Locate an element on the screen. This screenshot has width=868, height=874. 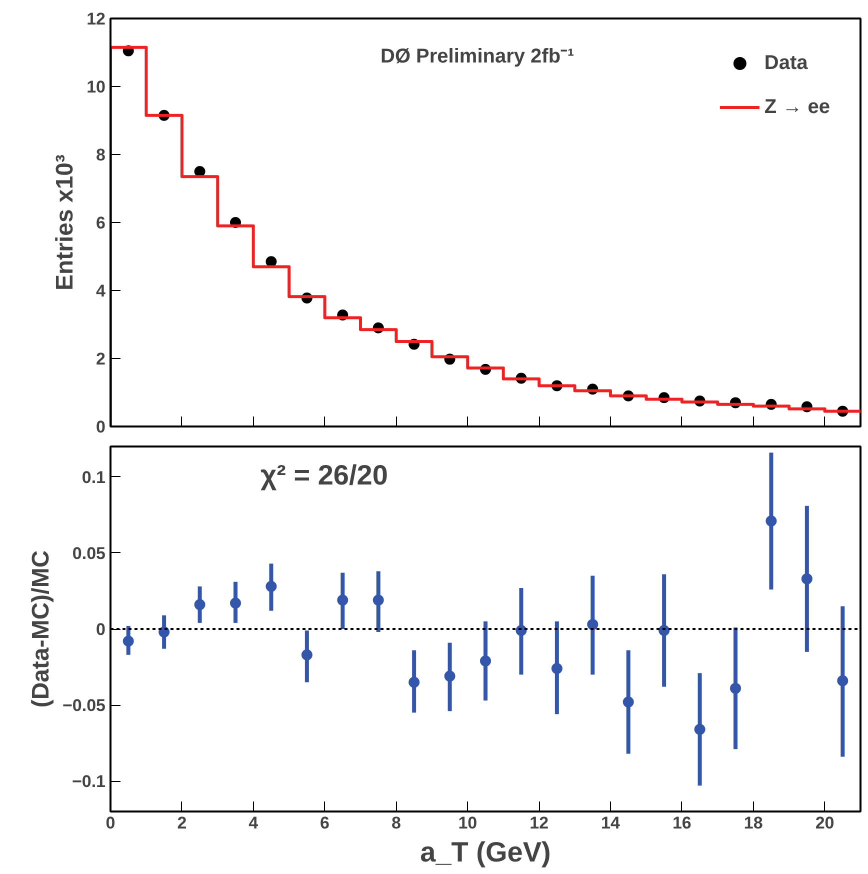
x-axis-title: a_T (GeV) is located at coordinates (485, 852).